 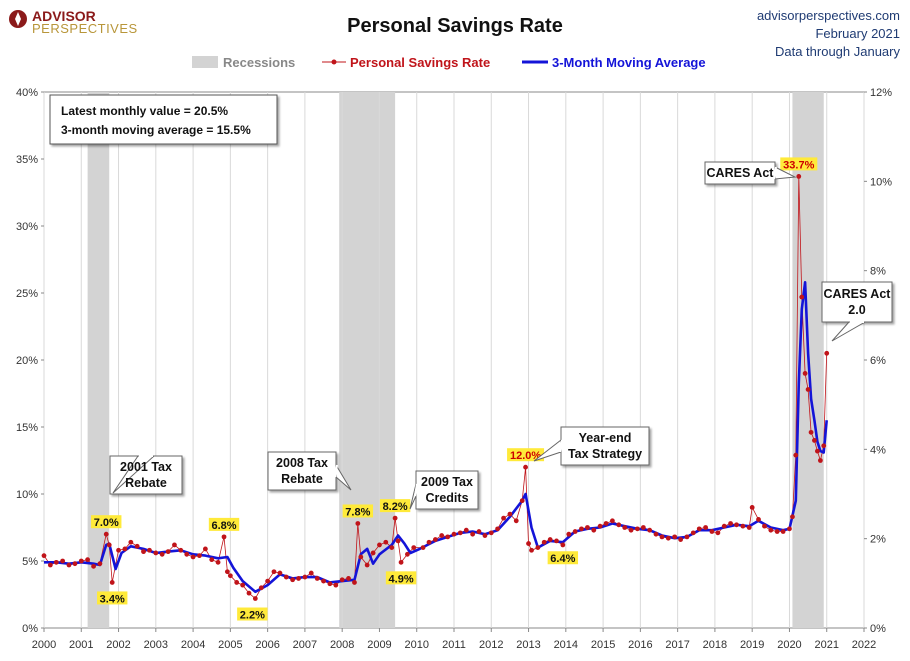 I want to click on y-right-tick-label: 4%, so click(x=878, y=450).